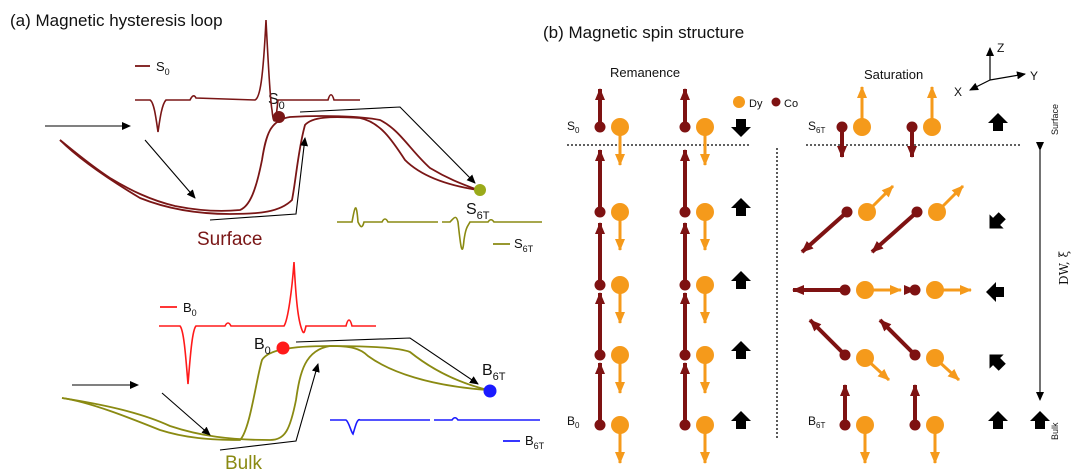 The height and width of the screenshot is (471, 1072). Describe the element at coordinates (490, 391) in the screenshot. I see `bulk-b6t-point` at that location.